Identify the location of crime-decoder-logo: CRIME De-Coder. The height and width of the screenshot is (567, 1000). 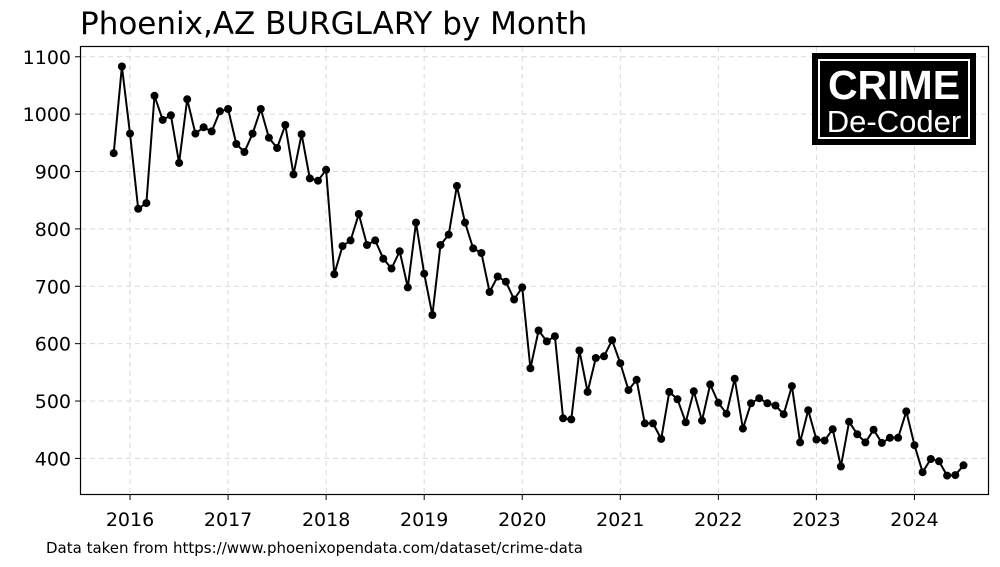
(894, 99).